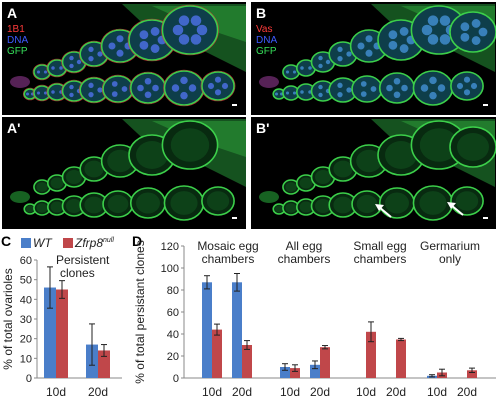 Image resolution: width=500 pixels, height=402 pixels. I want to click on scale-bar-a, so click(234, 105).